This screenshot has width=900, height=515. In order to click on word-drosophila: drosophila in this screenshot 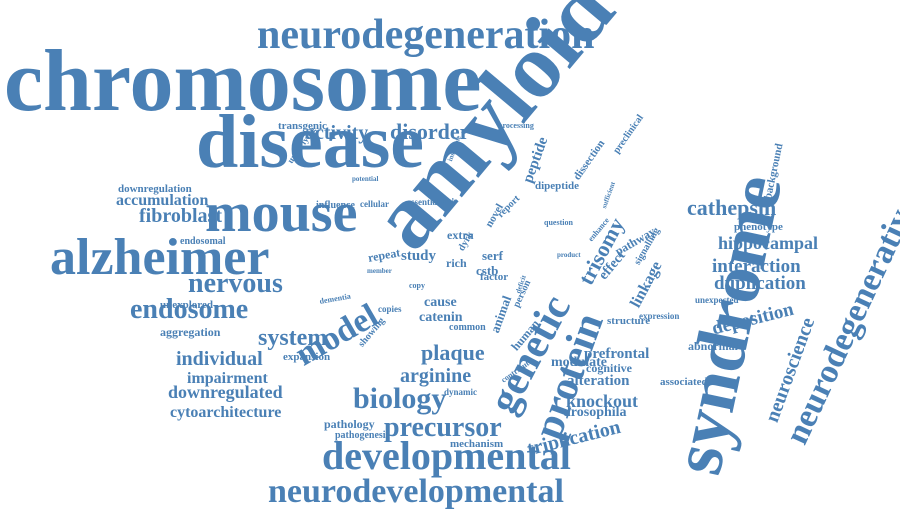, I will do `click(595, 412)`.